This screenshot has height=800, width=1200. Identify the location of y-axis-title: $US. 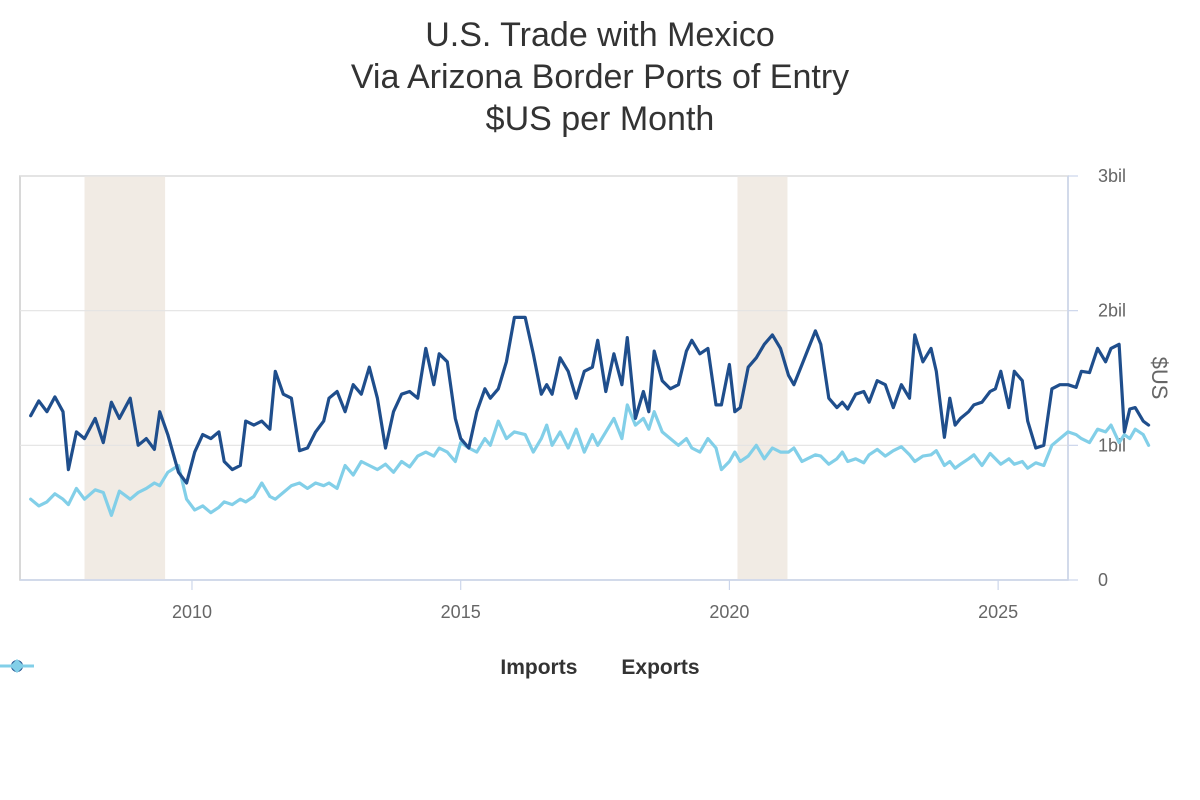
(1159, 378).